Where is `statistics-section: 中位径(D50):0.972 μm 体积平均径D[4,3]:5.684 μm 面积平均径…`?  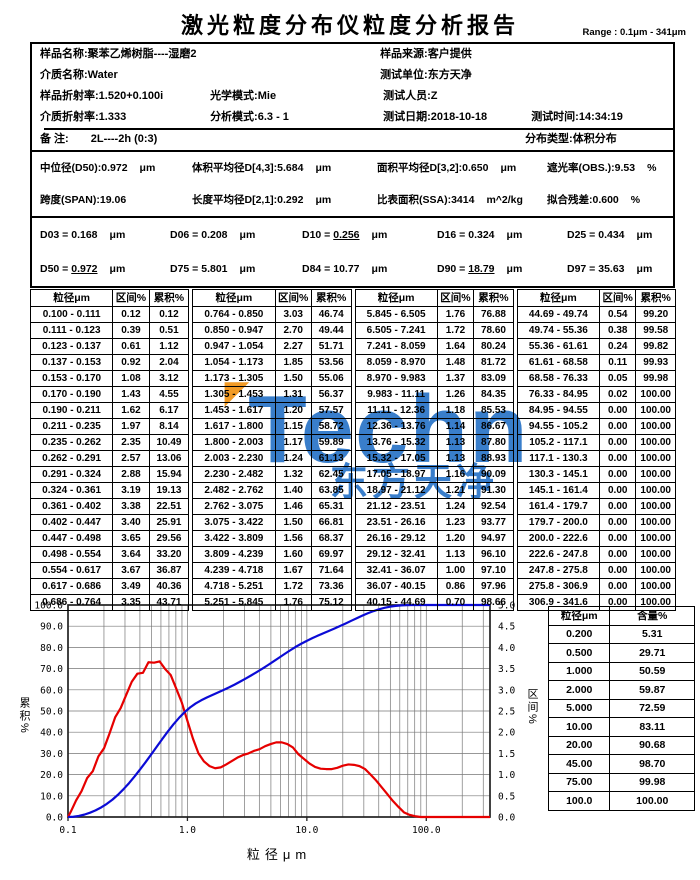 statistics-section: 中位径(D50):0.972 μm 体积平均径D[4,3]:5.684 μm 面积平均径… is located at coordinates (352, 185).